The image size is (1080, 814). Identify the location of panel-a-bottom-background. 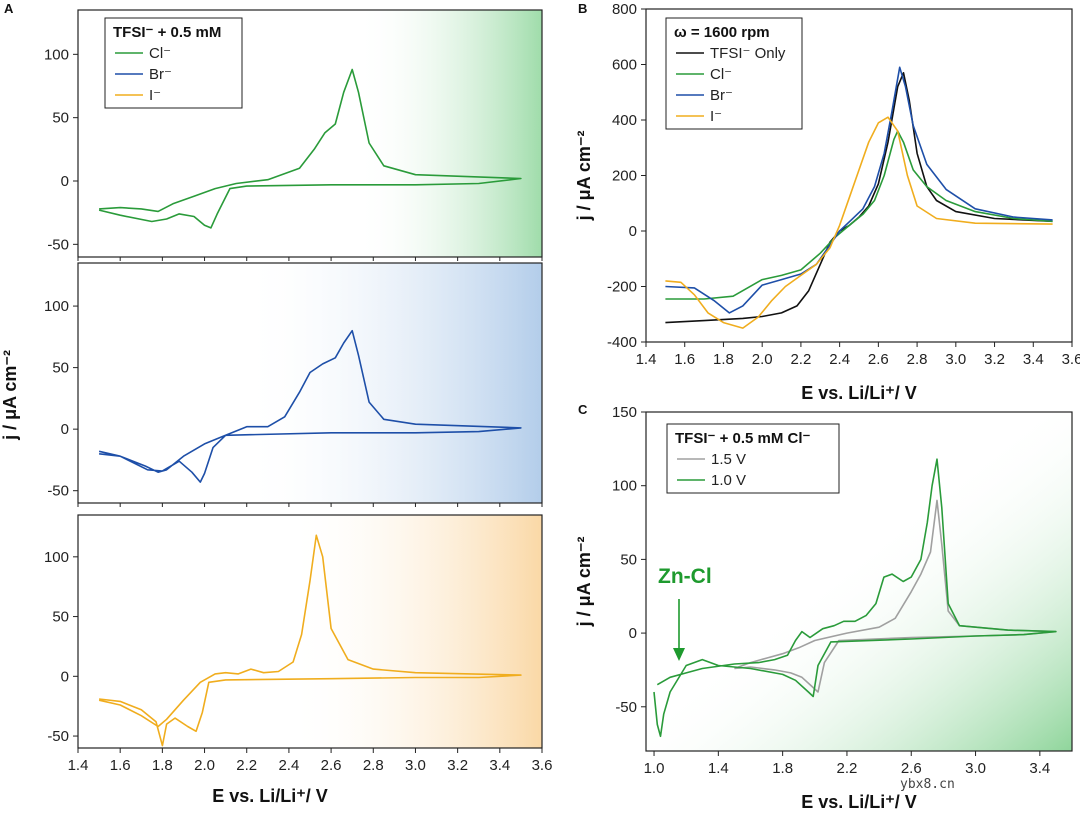
(310, 631).